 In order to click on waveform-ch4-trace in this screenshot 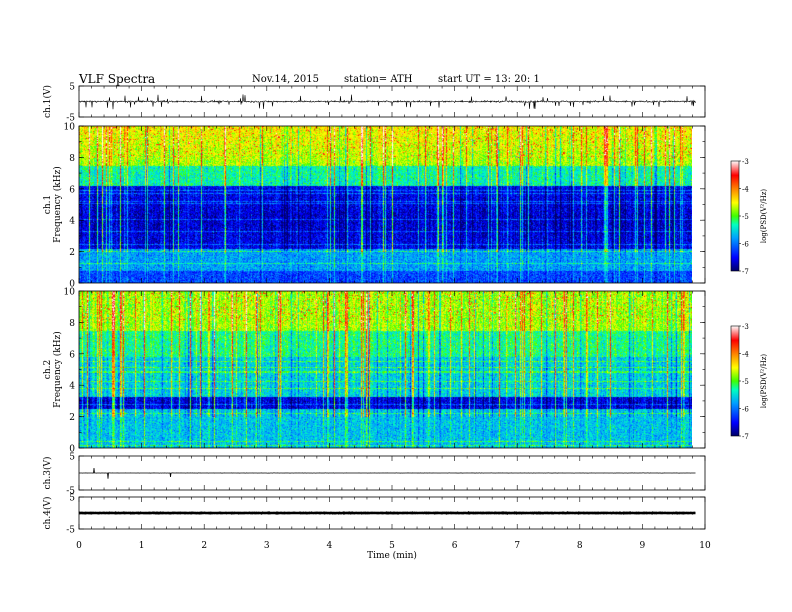, I will do `click(387, 513)`.